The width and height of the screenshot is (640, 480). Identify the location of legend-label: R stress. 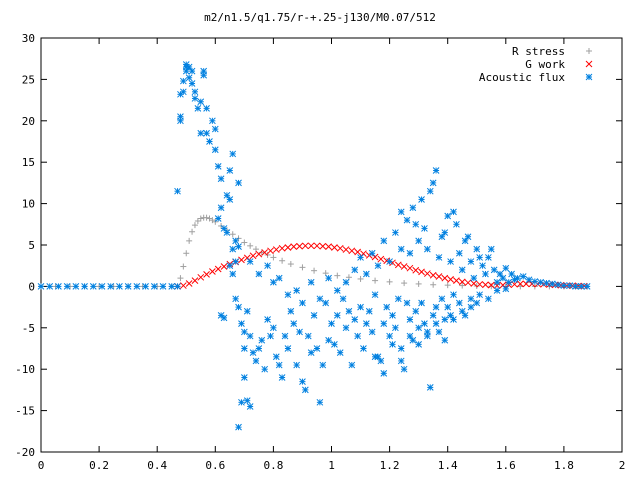
(538, 51).